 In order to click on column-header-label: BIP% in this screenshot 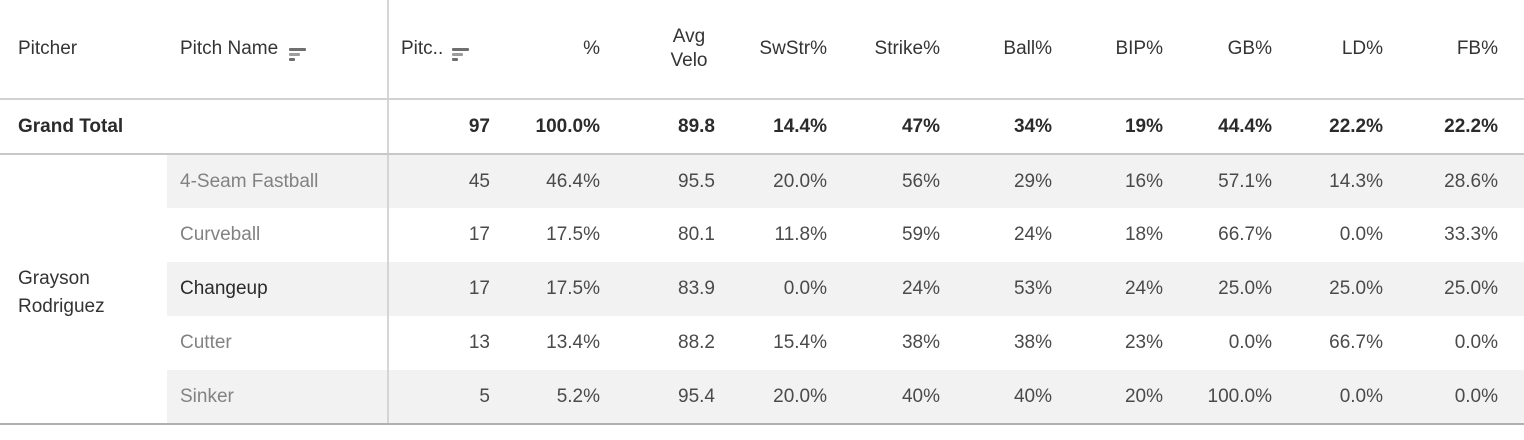, I will do `click(1139, 48)`.